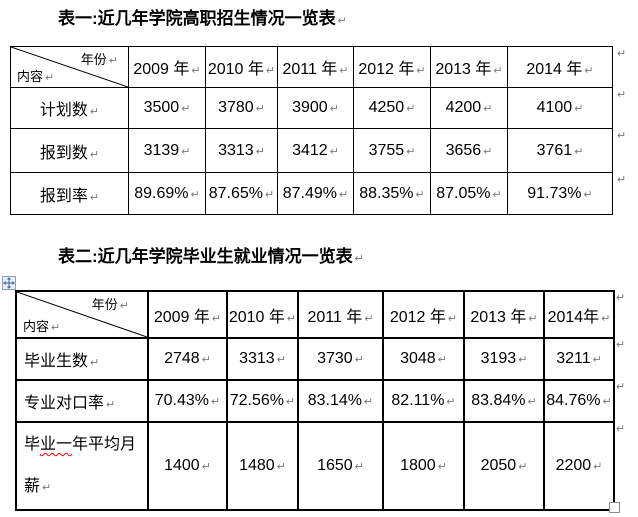  What do you see at coordinates (181, 317) in the screenshot?
I see `year-header-text: 2009 年` at bounding box center [181, 317].